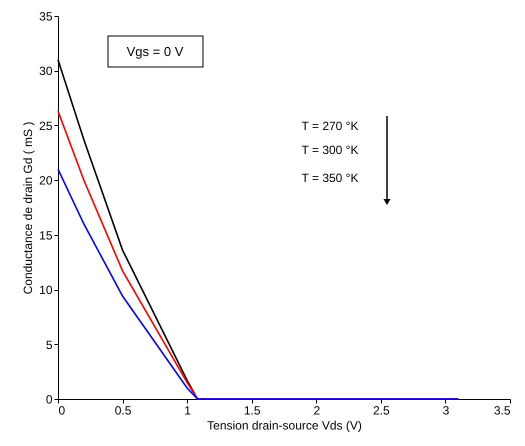 The height and width of the screenshot is (446, 525). I want to click on annotation: Vgs = 0 V, so click(155, 51).